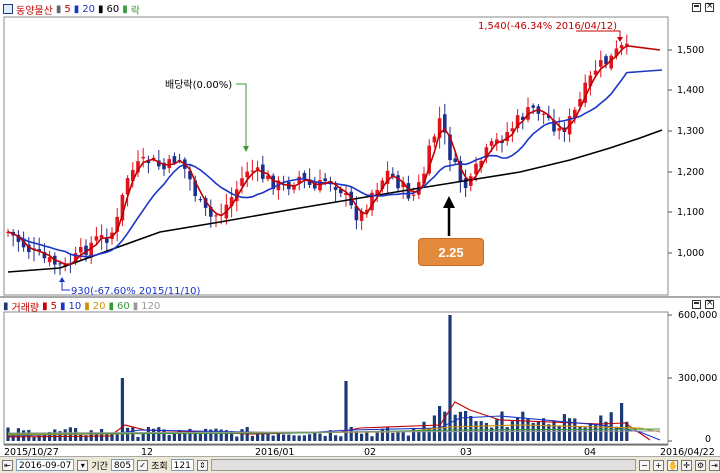 The image size is (720, 473). I want to click on crosshair-icon: ✛, so click(686, 465).